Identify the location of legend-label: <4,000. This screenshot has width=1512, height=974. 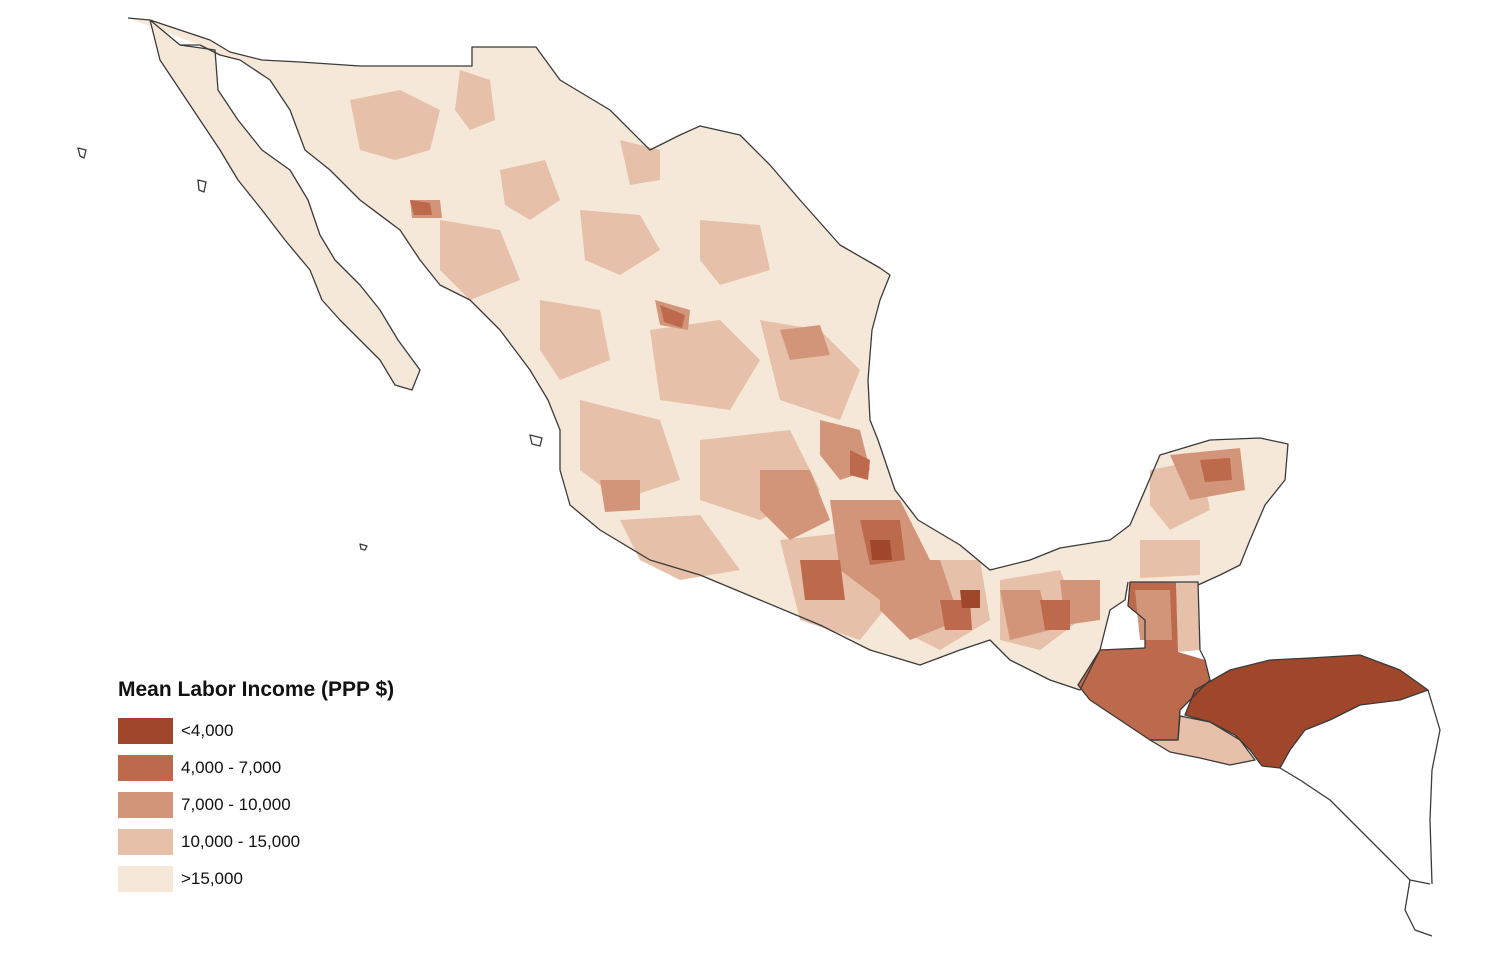
(207, 730).